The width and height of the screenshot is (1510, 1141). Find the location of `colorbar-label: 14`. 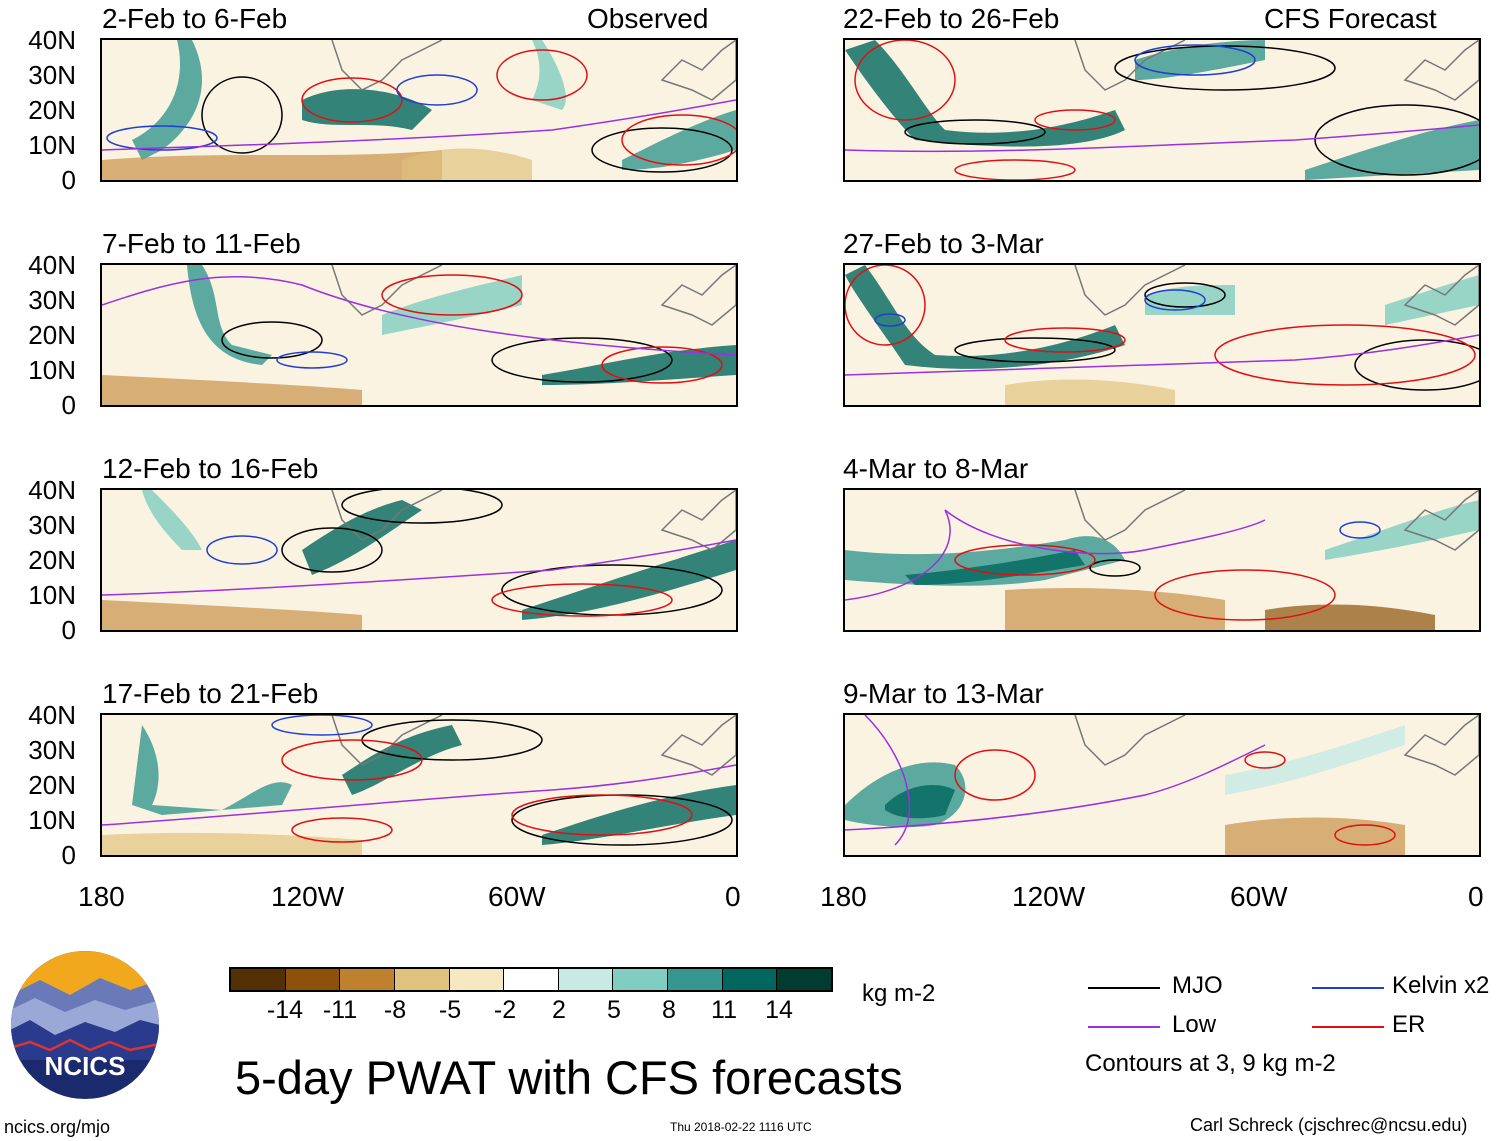

colorbar-label: 14 is located at coordinates (779, 1010).